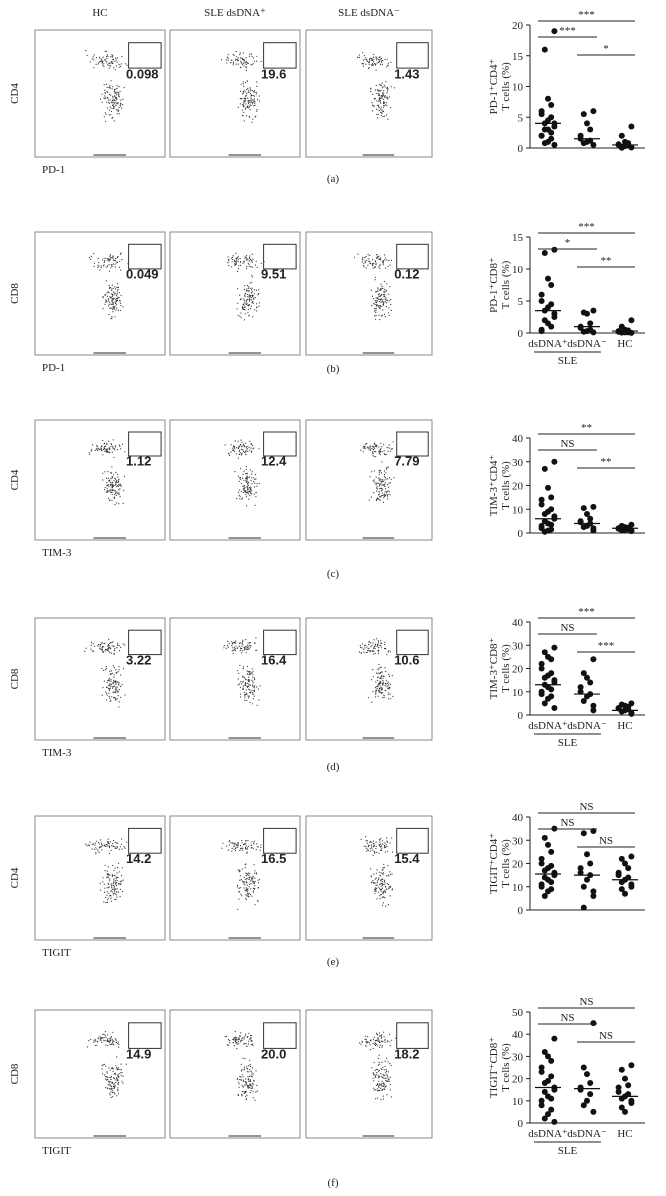  I want to click on gate-value: 18.2, so click(406, 1054).